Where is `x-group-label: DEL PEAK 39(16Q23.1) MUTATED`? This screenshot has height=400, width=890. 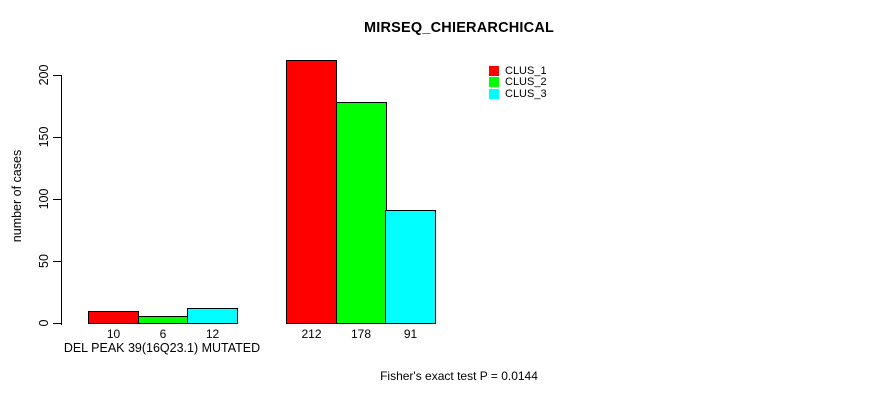 x-group-label: DEL PEAK 39(16Q23.1) MUTATED is located at coordinates (162, 348).